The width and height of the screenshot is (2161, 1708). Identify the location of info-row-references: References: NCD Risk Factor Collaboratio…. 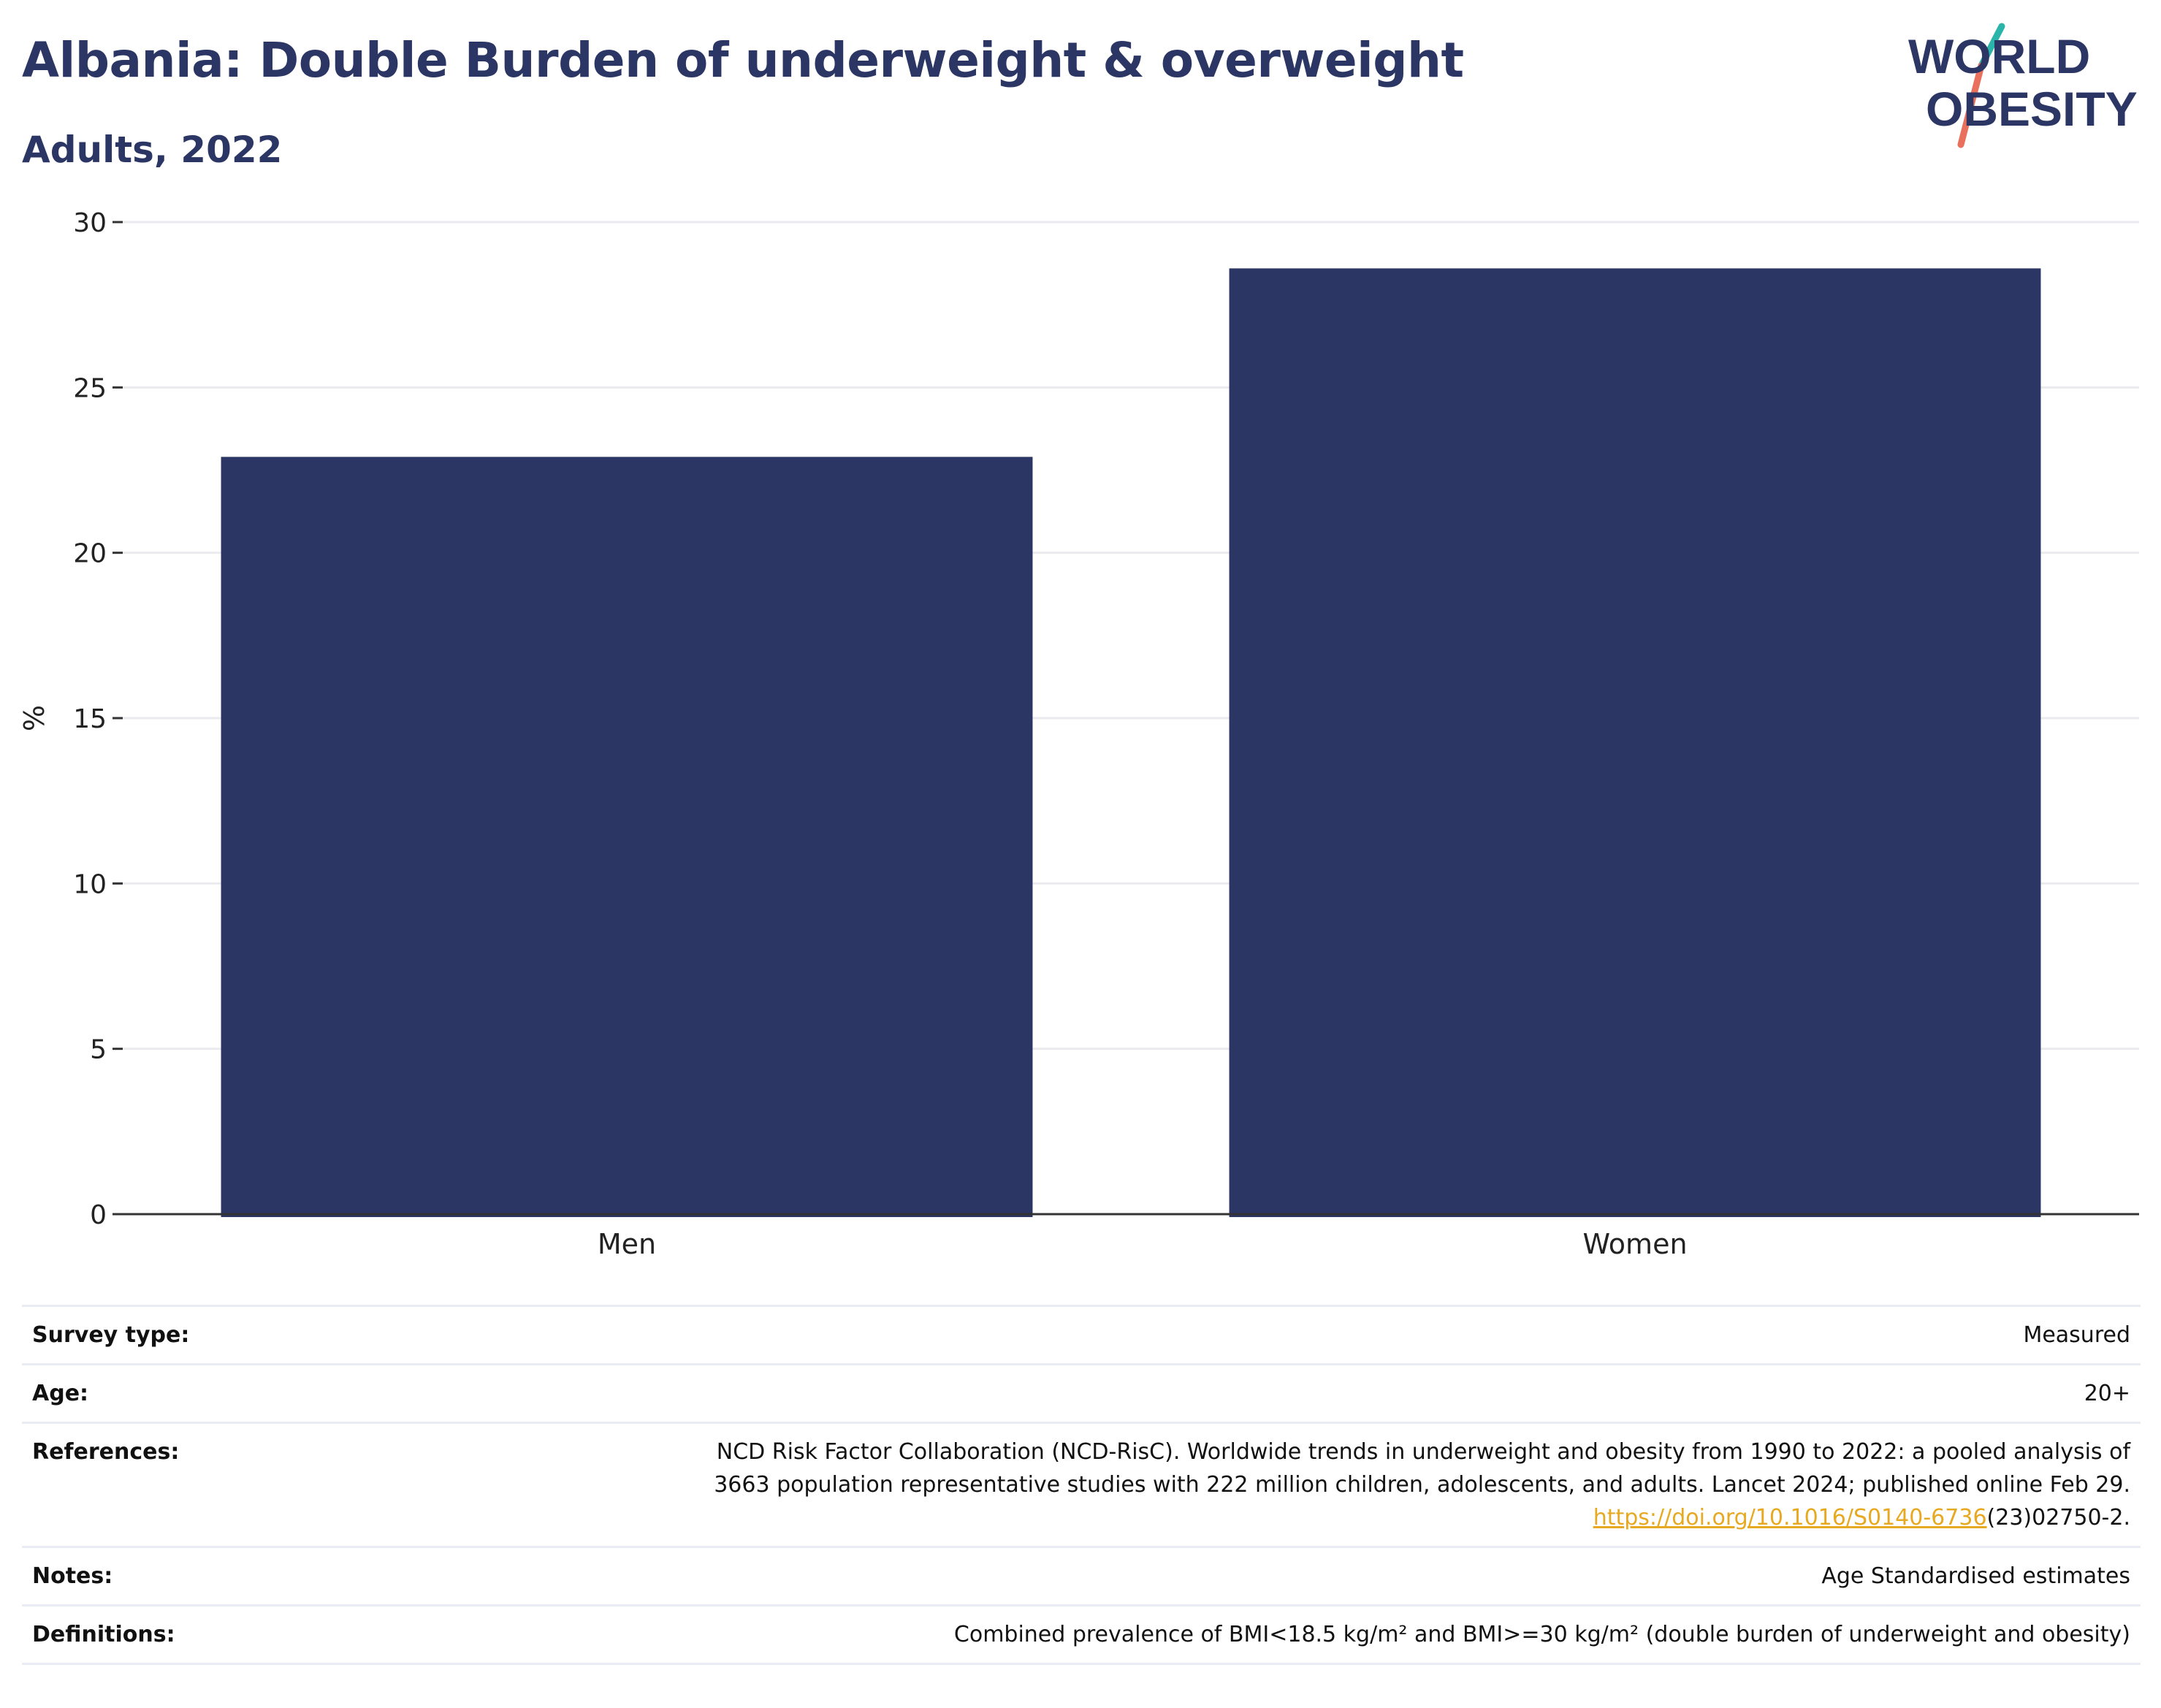
(1081, 1485).